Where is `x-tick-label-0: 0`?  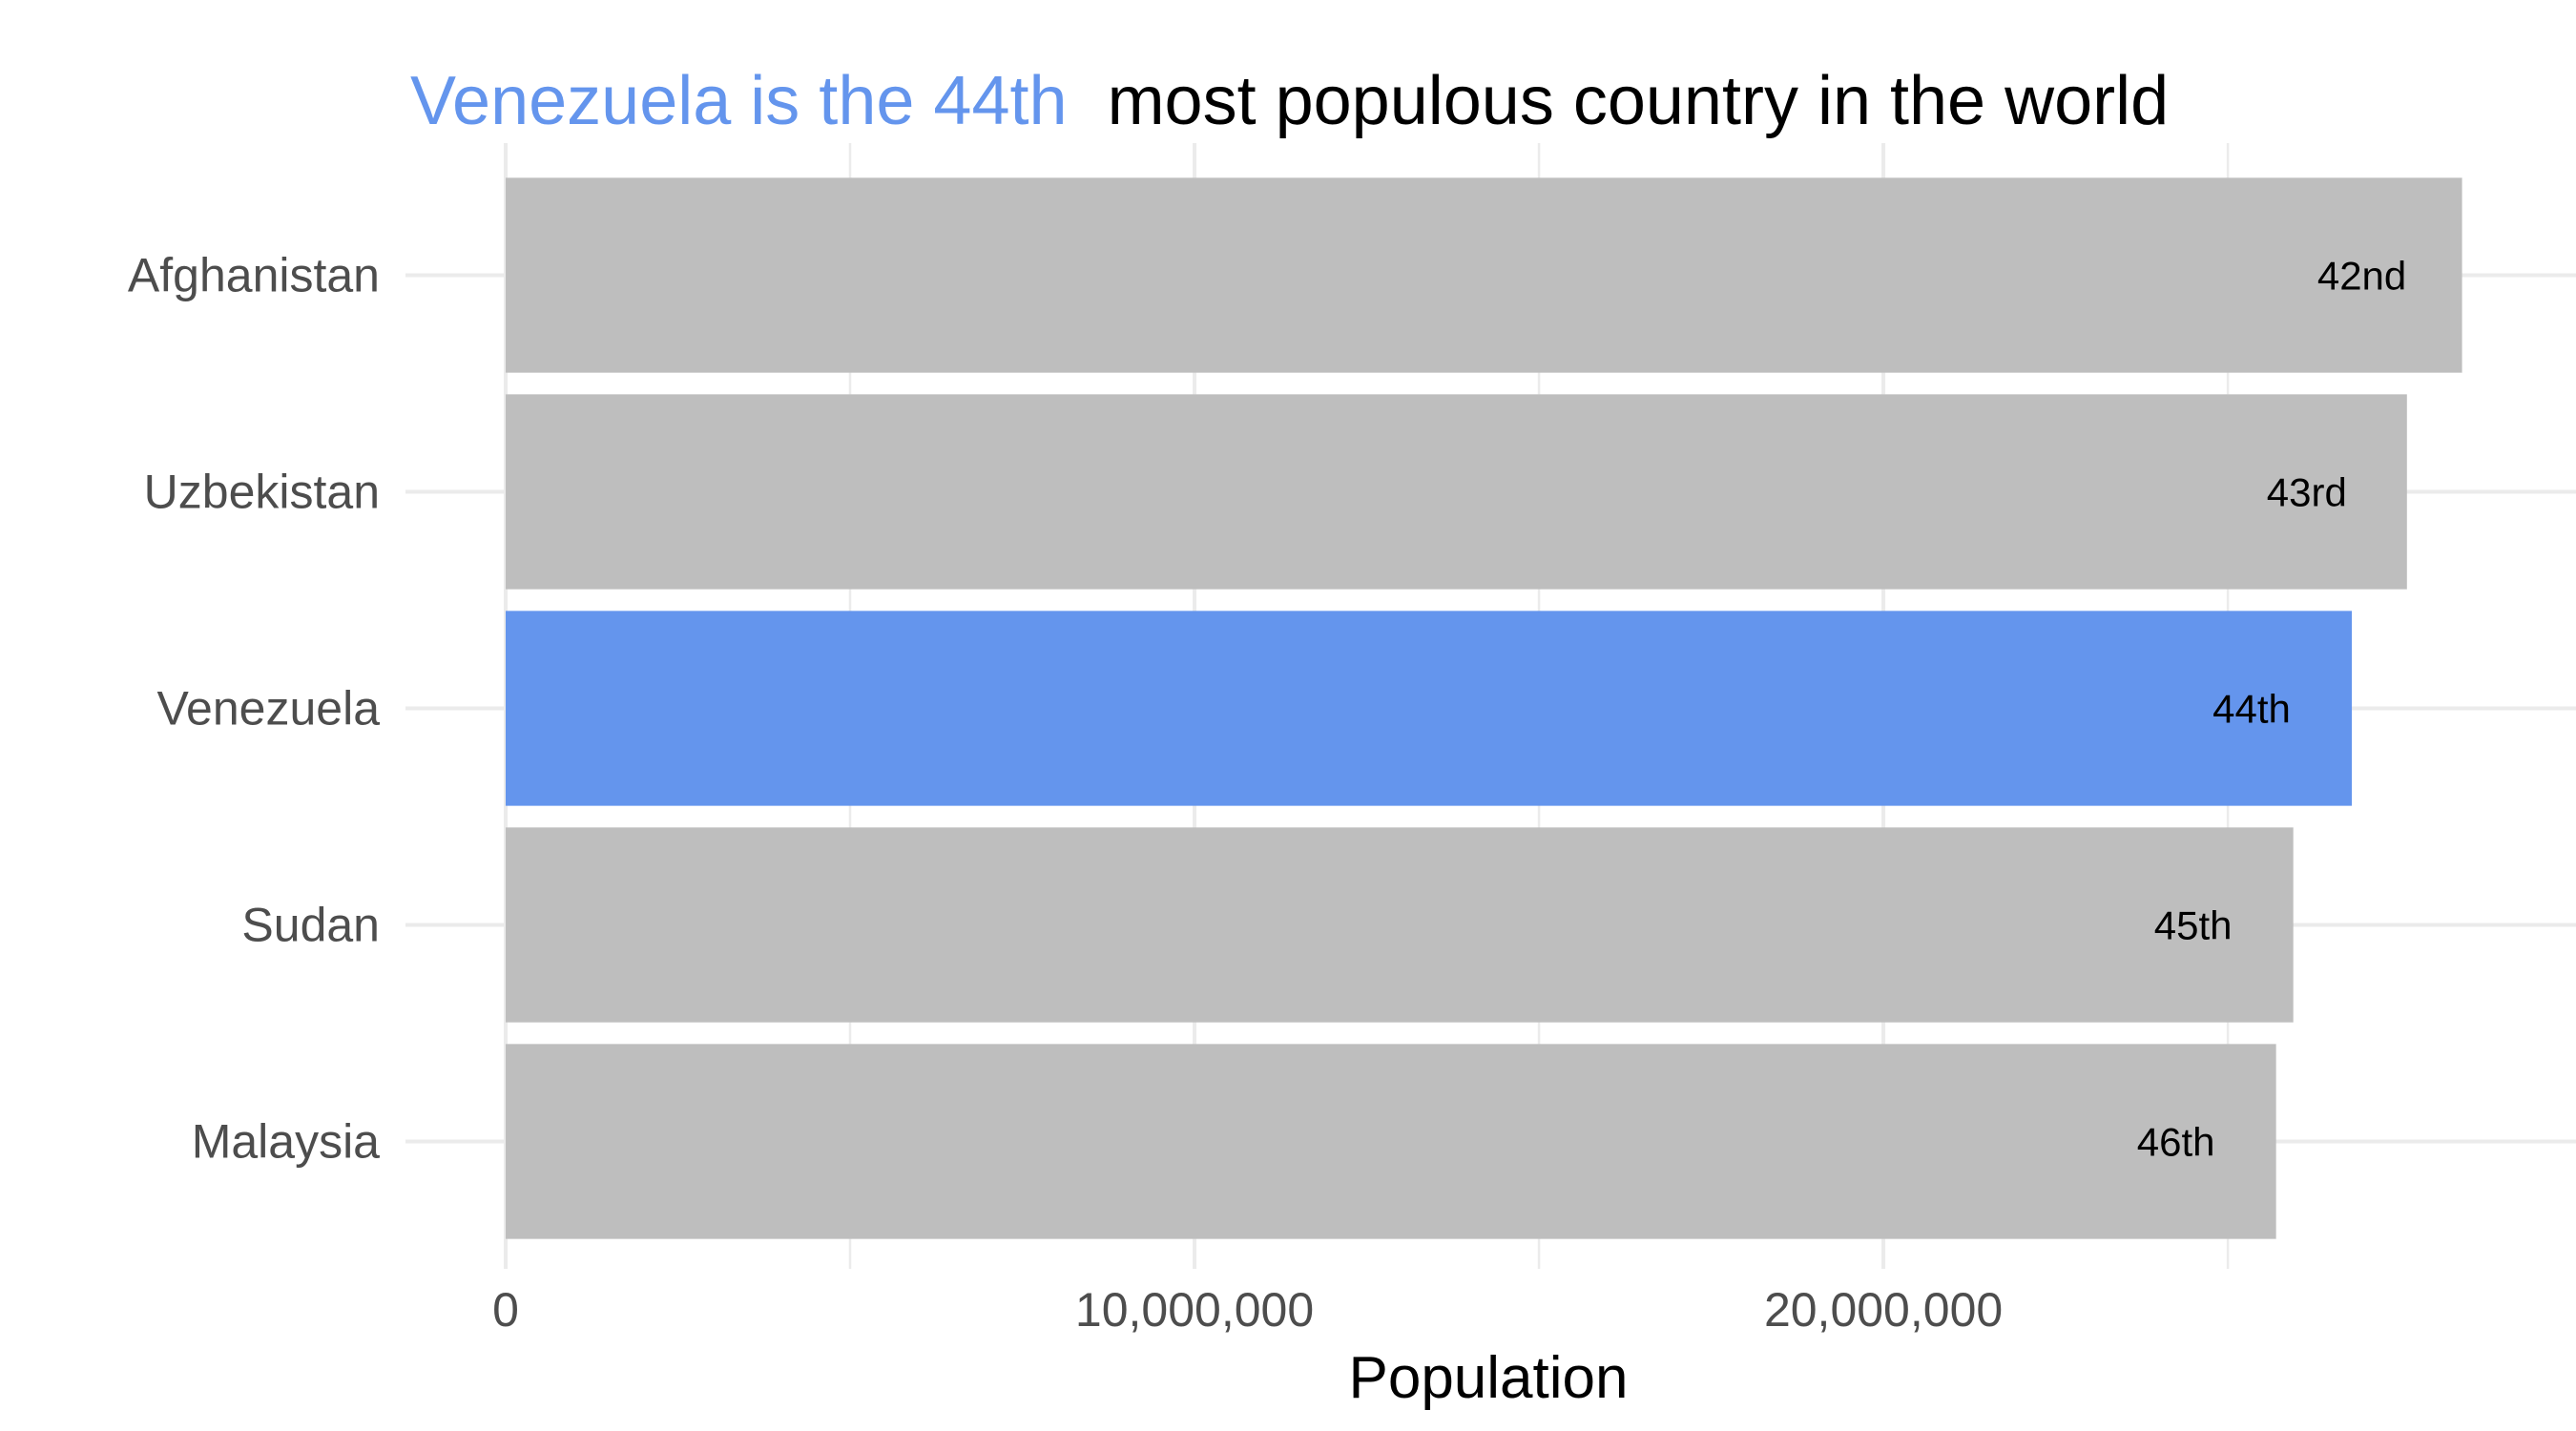
x-tick-label-0: 0 is located at coordinates (505, 1310).